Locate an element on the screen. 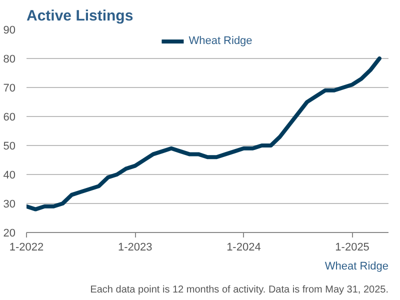 The width and height of the screenshot is (400, 300). x-tick-label: 1-2024 is located at coordinates (243, 248).